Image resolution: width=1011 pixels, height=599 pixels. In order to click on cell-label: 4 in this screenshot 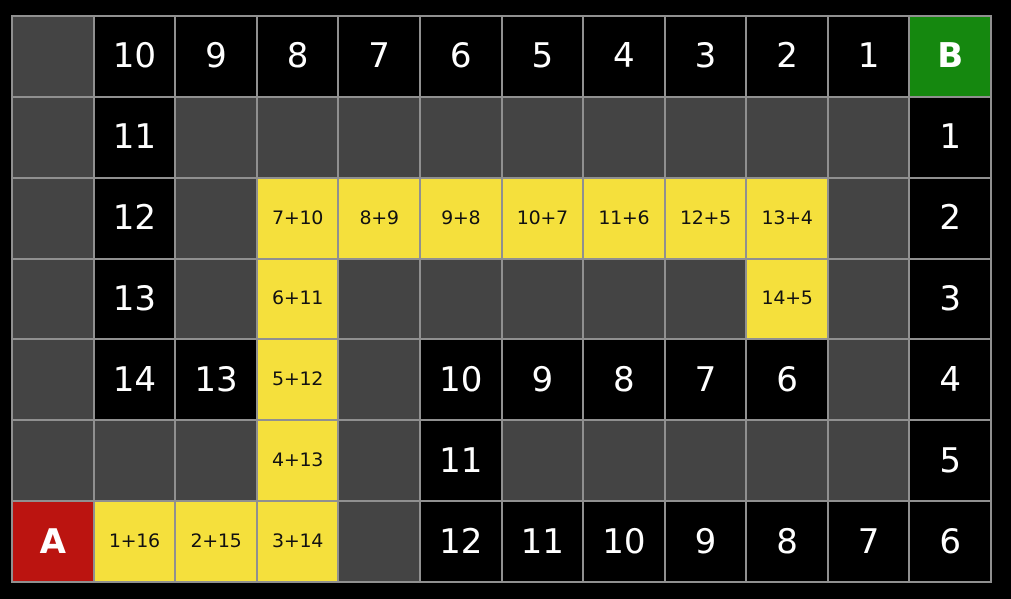, I will do `click(624, 56)`.